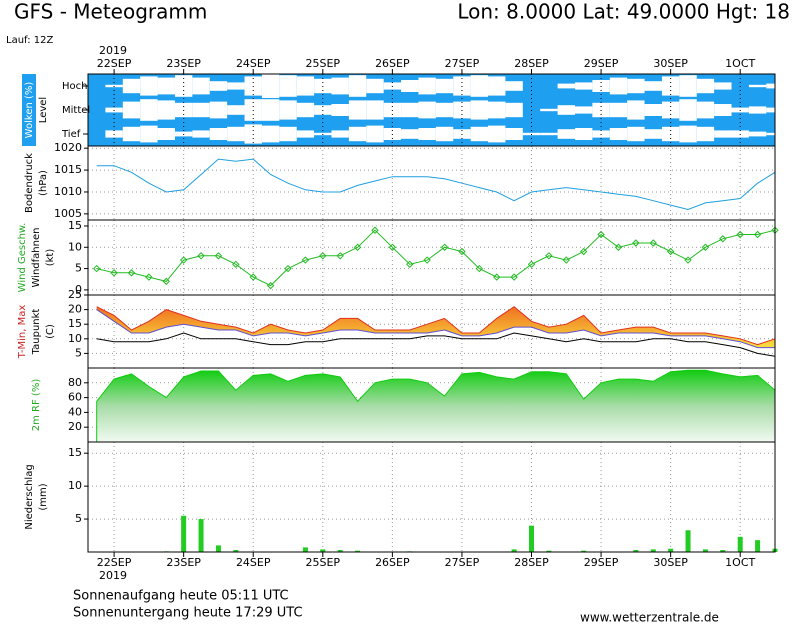 The height and width of the screenshot is (625, 800). Describe the element at coordinates (74, 86) in the screenshot. I see `level-label: Hoch` at that location.